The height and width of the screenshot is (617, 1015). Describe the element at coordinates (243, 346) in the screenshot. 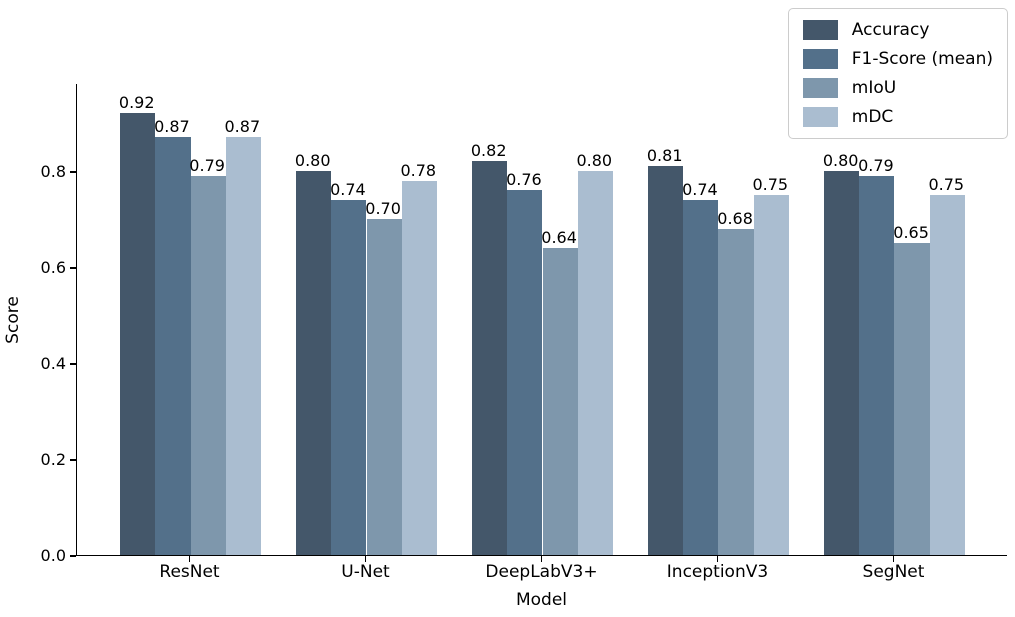

I see `bar-mdc-resnet` at that location.